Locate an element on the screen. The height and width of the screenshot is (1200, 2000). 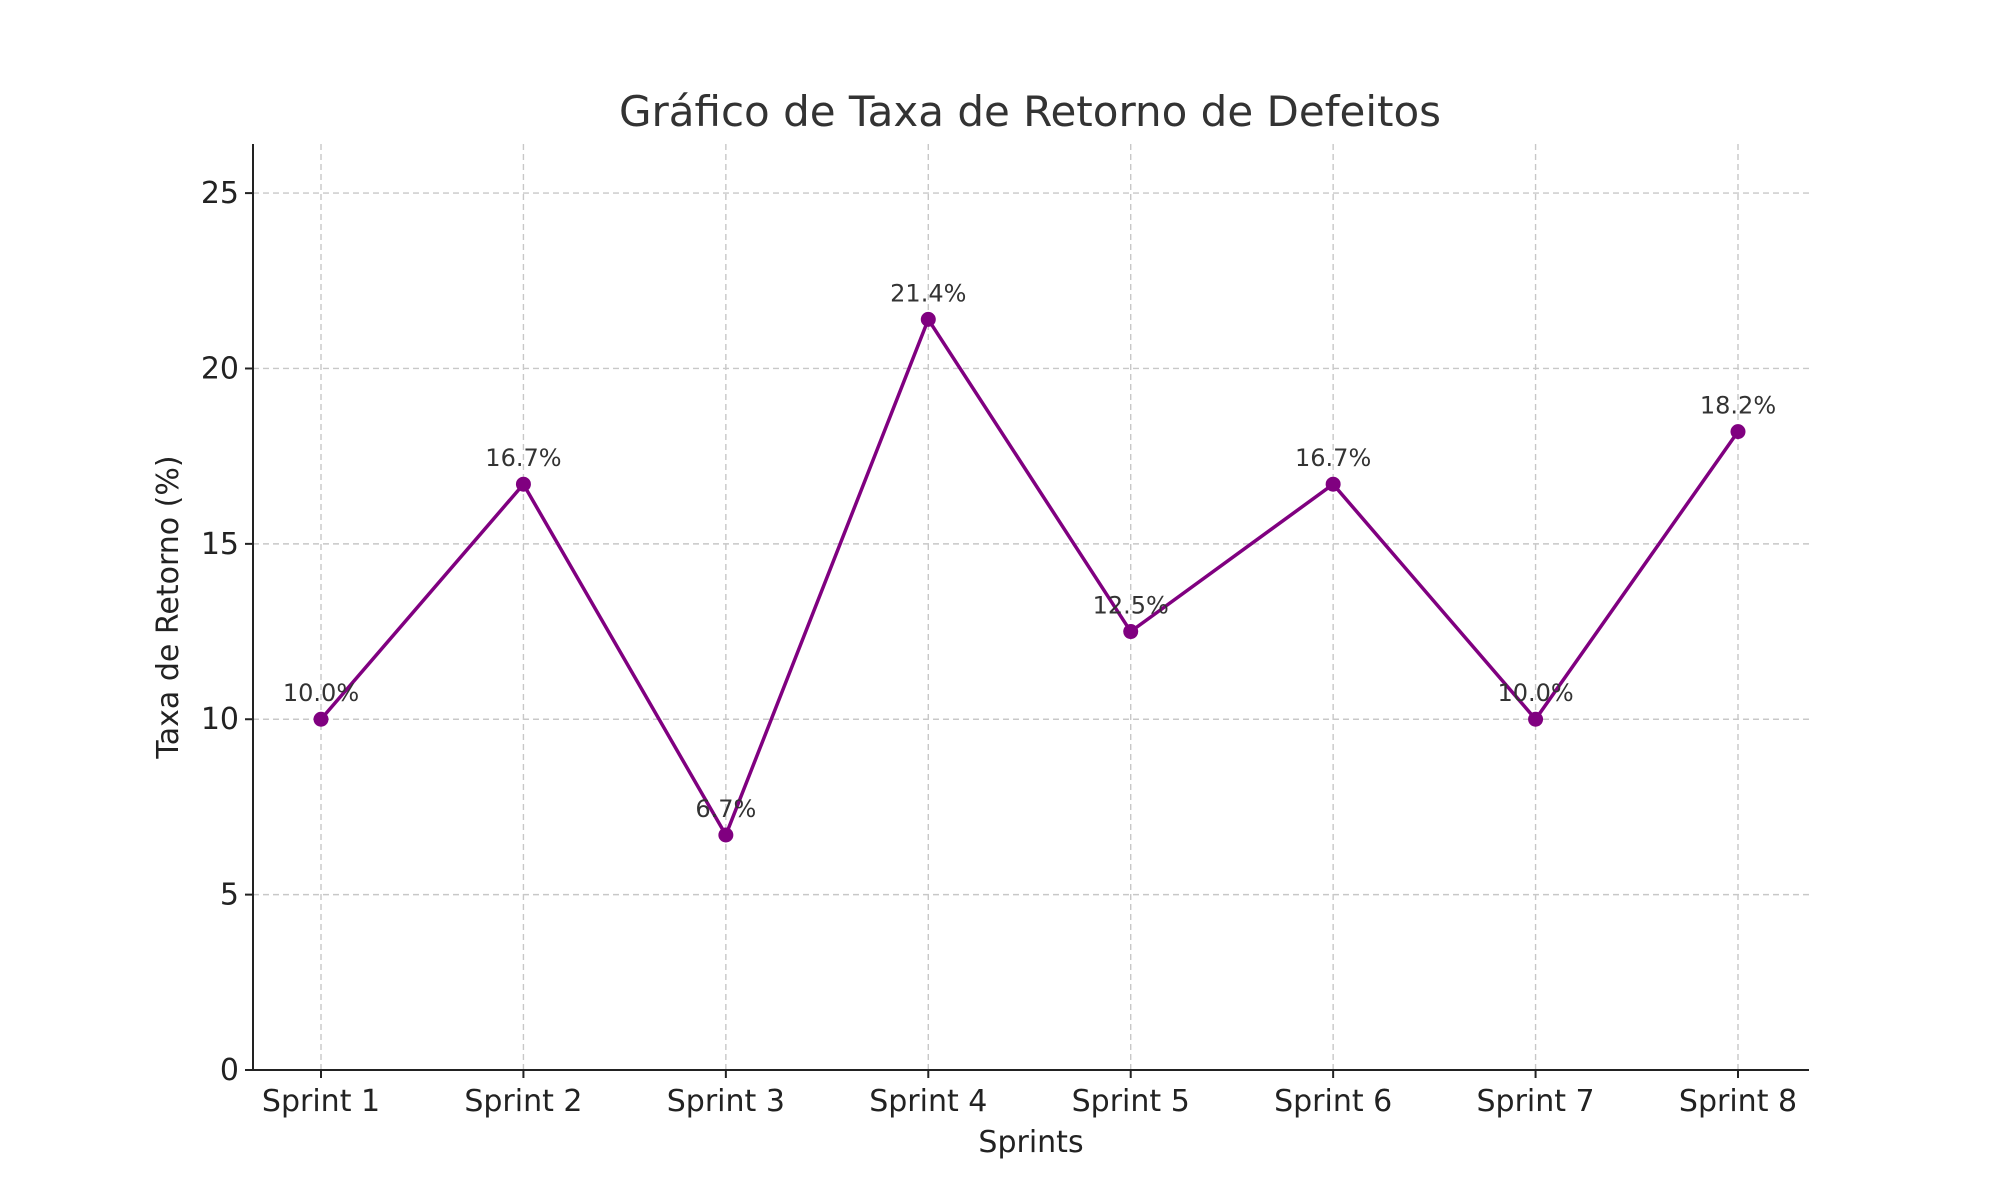
y-tick-label: 25 is located at coordinates (220, 193).